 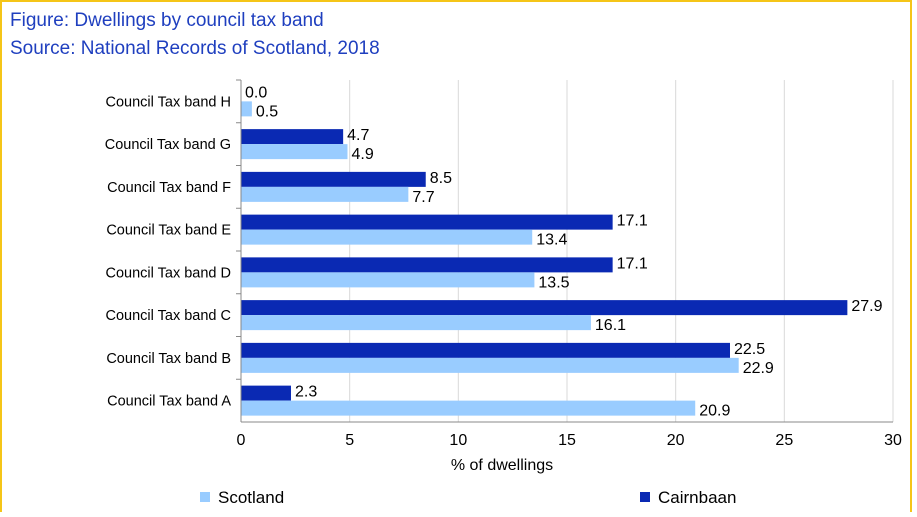 I want to click on data-label-scotland: 13.5, so click(x=553, y=282).